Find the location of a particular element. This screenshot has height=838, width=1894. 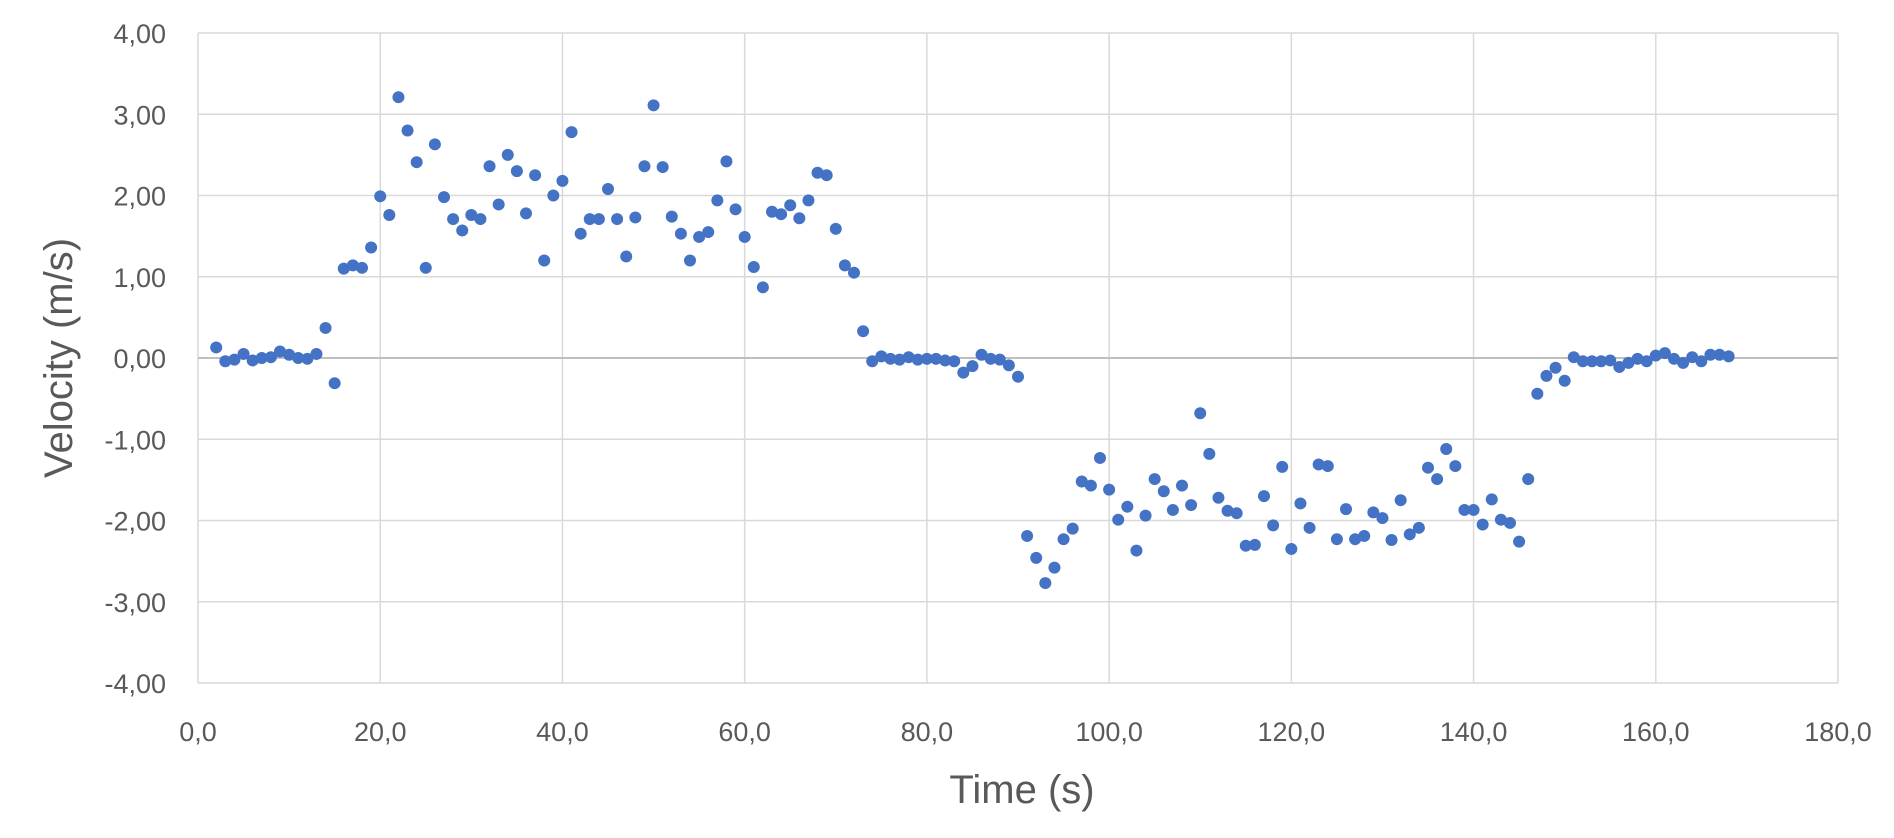

x-tick-label: 120,0 is located at coordinates (1292, 732).